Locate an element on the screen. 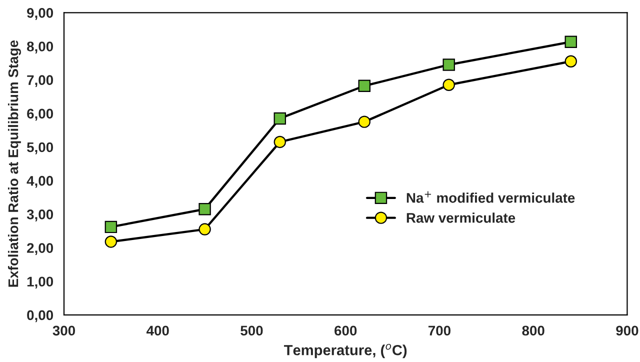  y-tick-label: 4,00 is located at coordinates (40, 182).